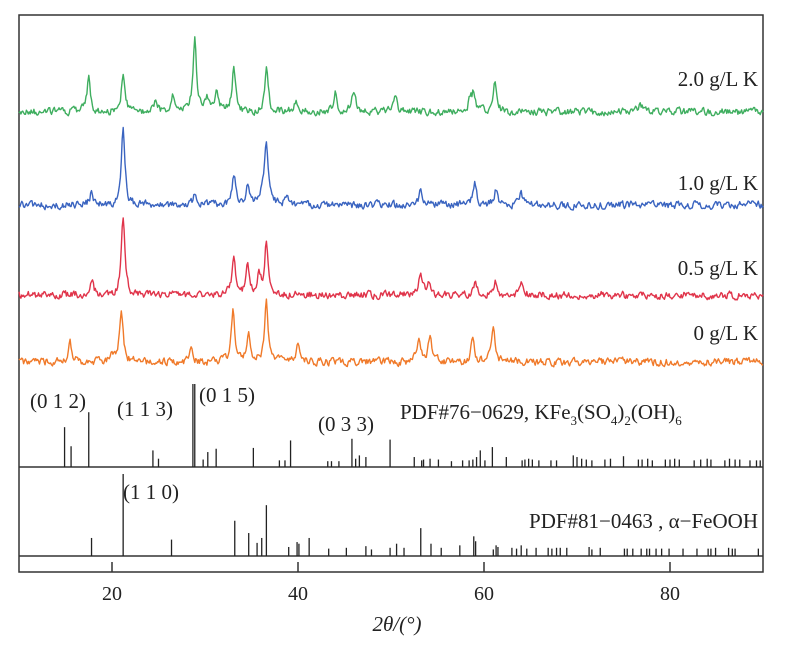 This screenshot has width=795, height=653. I want to click on hkl-label-110: (1 1 0), so click(151, 492).